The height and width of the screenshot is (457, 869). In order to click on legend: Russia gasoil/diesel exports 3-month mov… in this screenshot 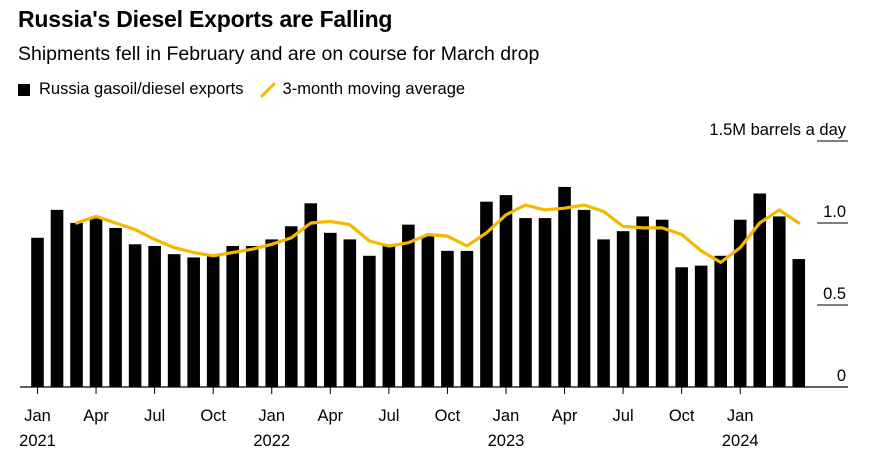, I will do `click(241, 89)`.